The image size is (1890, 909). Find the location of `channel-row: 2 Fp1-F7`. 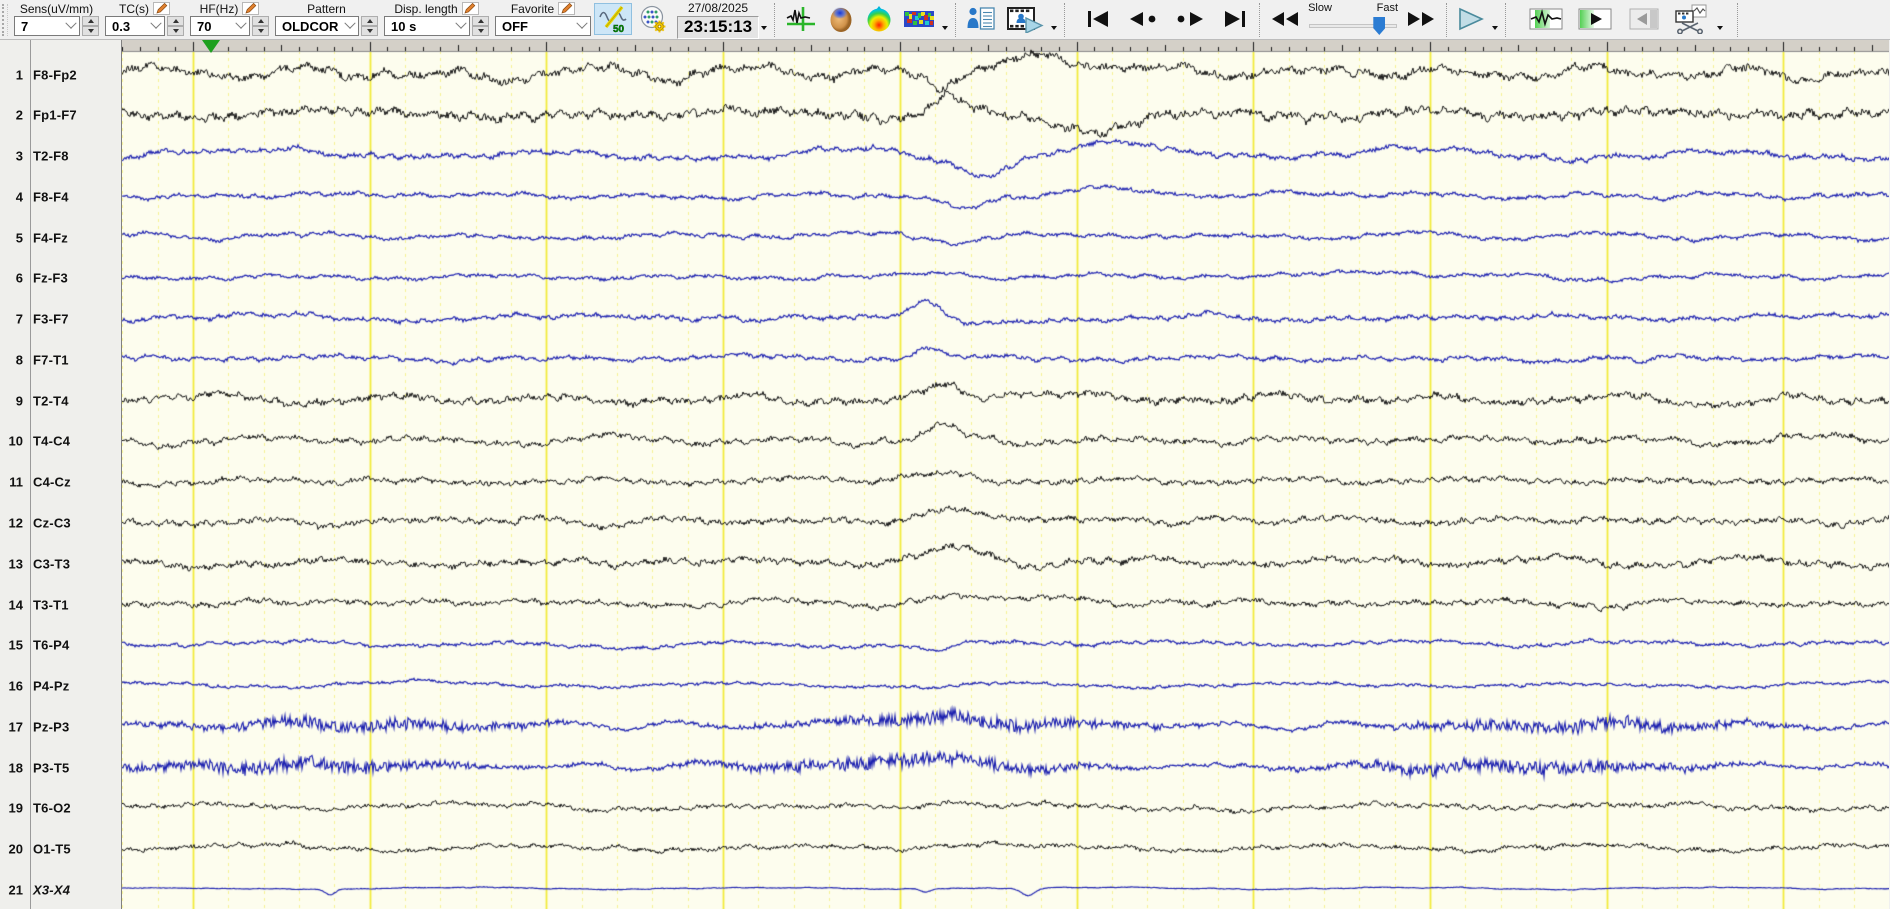

channel-row: 2 Fp1-F7 is located at coordinates (61, 115).